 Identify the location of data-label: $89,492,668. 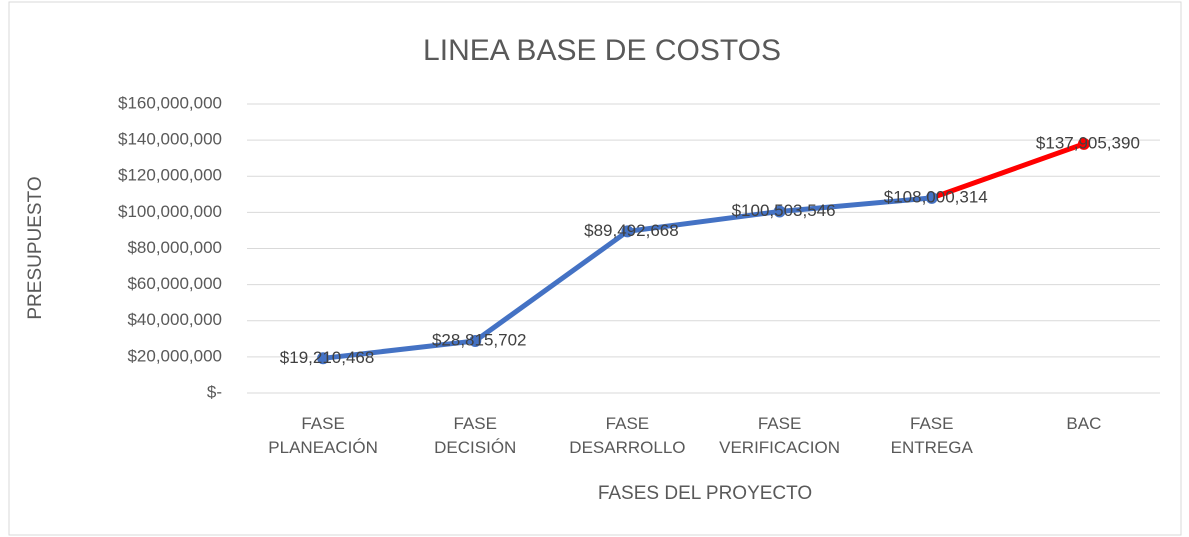
(631, 230).